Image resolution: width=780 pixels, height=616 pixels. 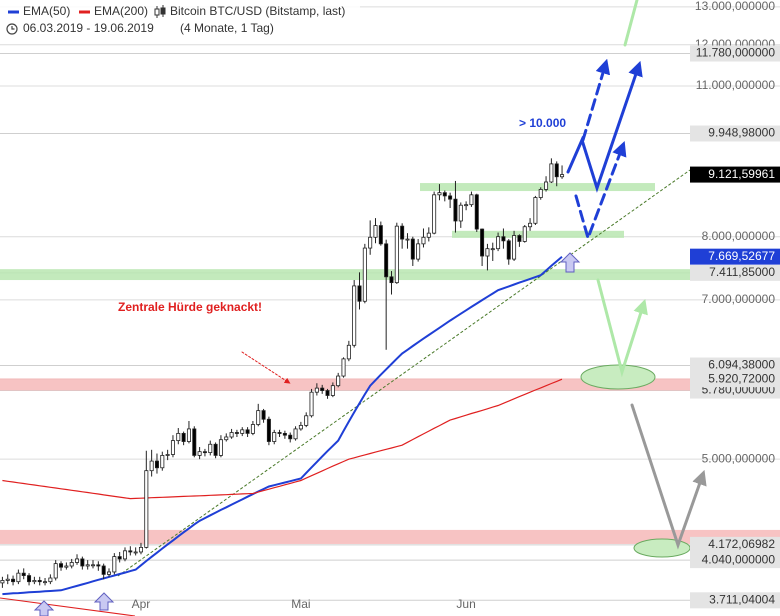 I want to click on price-label: 11.780,000000, so click(x=736, y=53).